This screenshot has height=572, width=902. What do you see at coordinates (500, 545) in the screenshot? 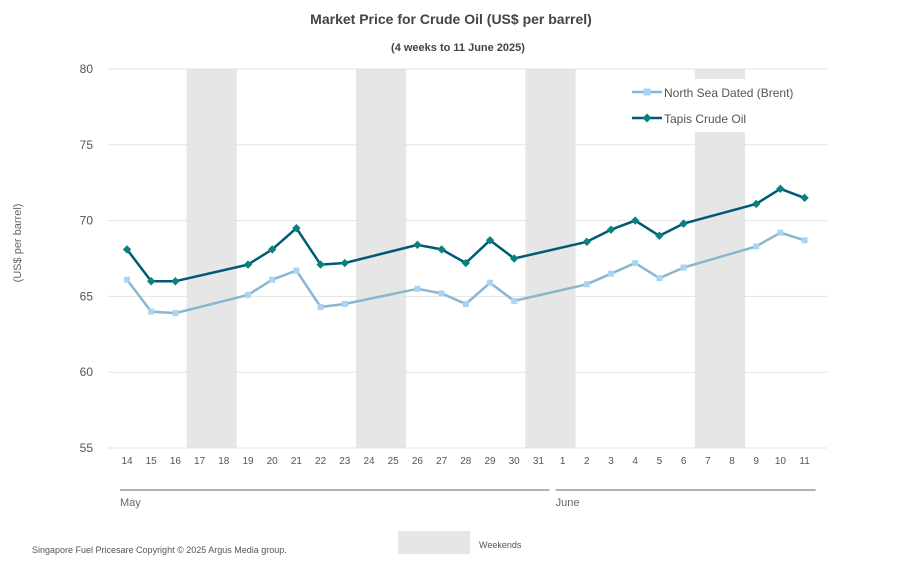
I see `weekend-legend-label: Weekends` at bounding box center [500, 545].